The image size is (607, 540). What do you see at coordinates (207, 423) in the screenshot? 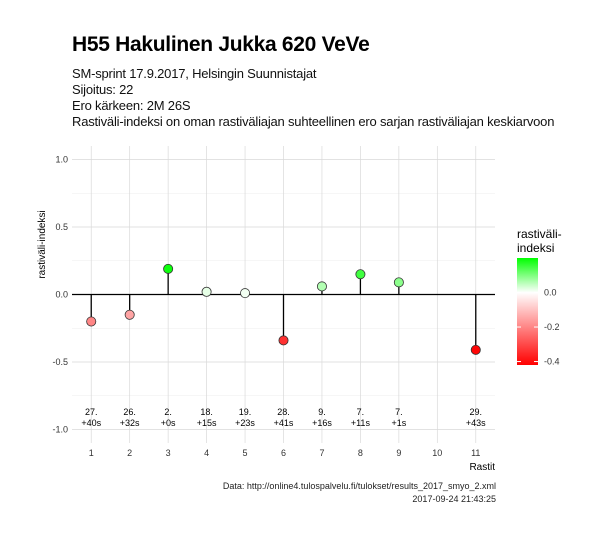
I see `point-diff-label: +15s` at bounding box center [207, 423].